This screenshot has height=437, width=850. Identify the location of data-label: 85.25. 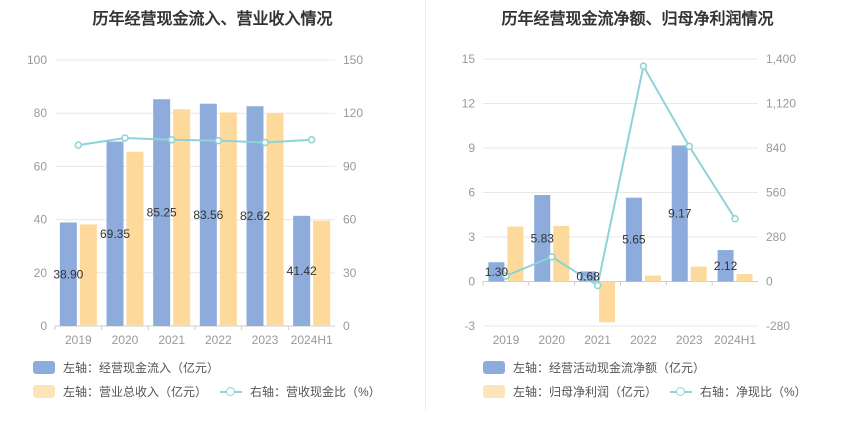
(162, 213).